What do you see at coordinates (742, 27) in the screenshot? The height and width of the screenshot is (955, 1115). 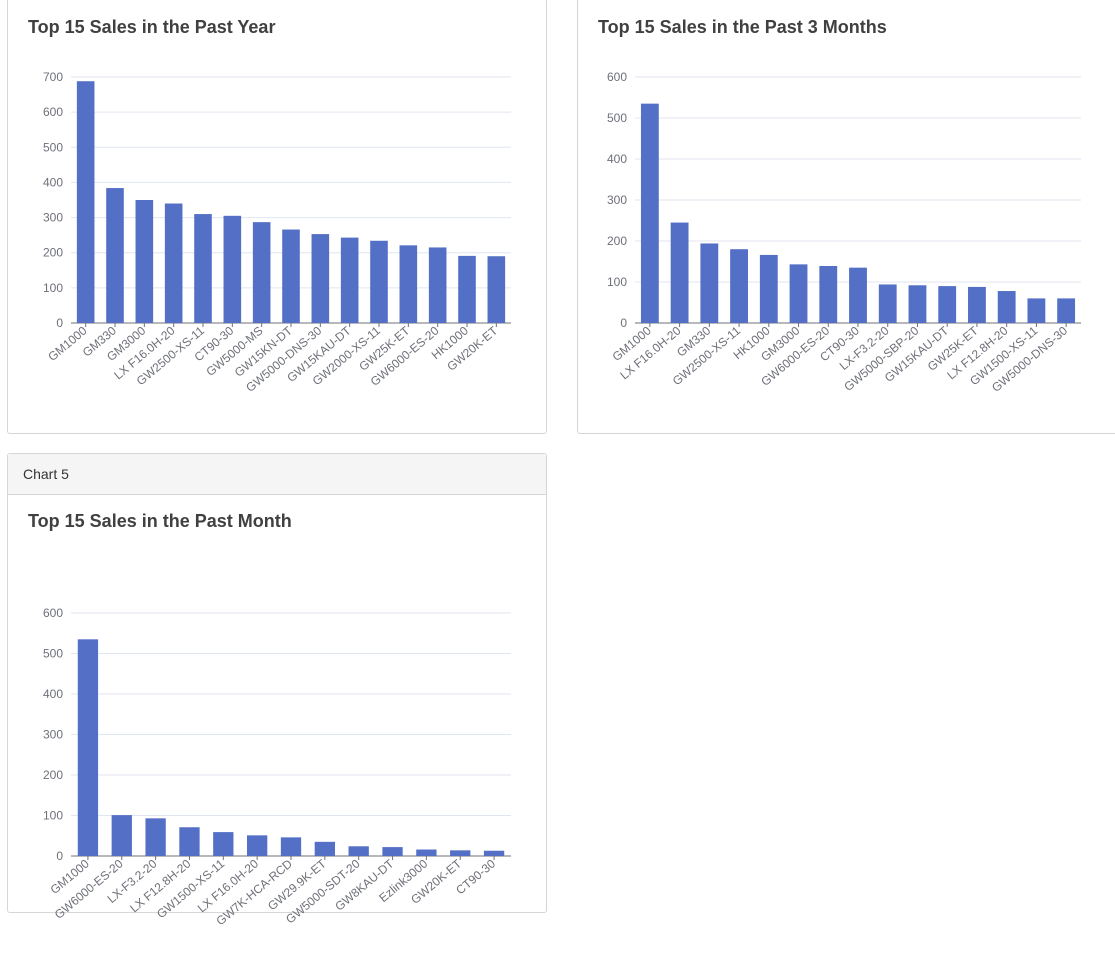 I see `chart-title: Top 15 Sales in the Past 3 Months` at bounding box center [742, 27].